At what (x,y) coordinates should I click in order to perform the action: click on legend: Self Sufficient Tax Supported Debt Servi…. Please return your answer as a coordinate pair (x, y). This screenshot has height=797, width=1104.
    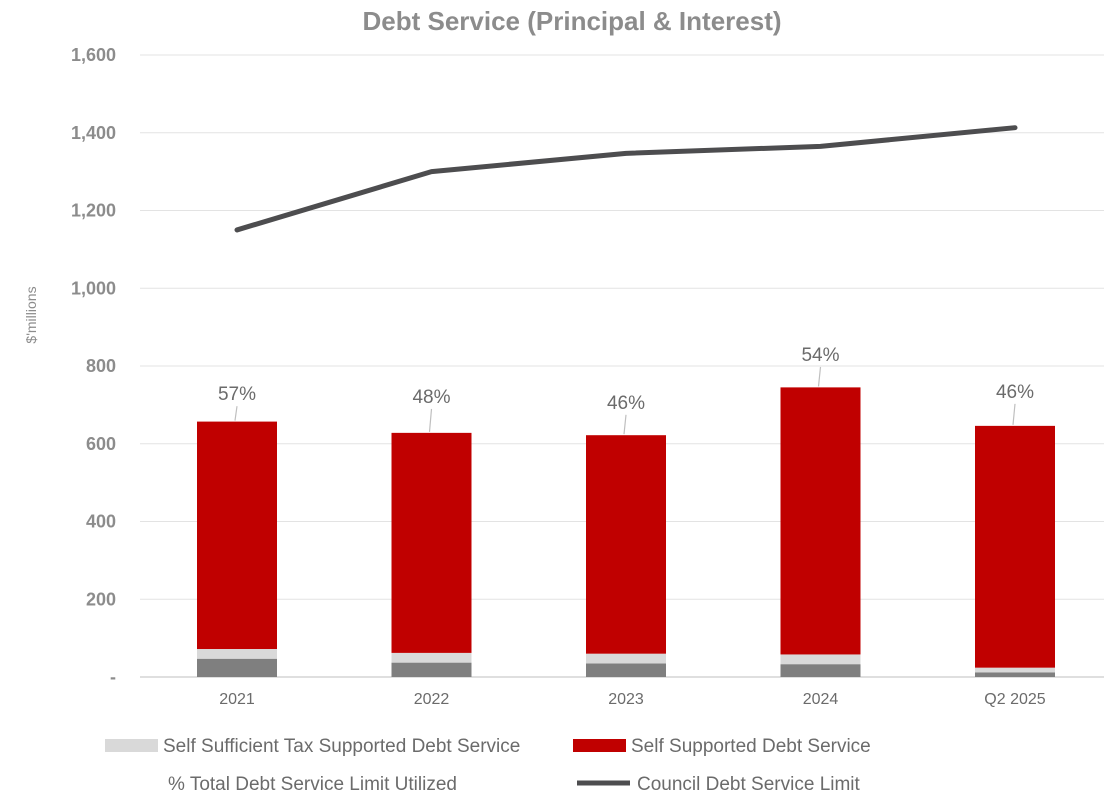
    Looking at the image, I should click on (488, 765).